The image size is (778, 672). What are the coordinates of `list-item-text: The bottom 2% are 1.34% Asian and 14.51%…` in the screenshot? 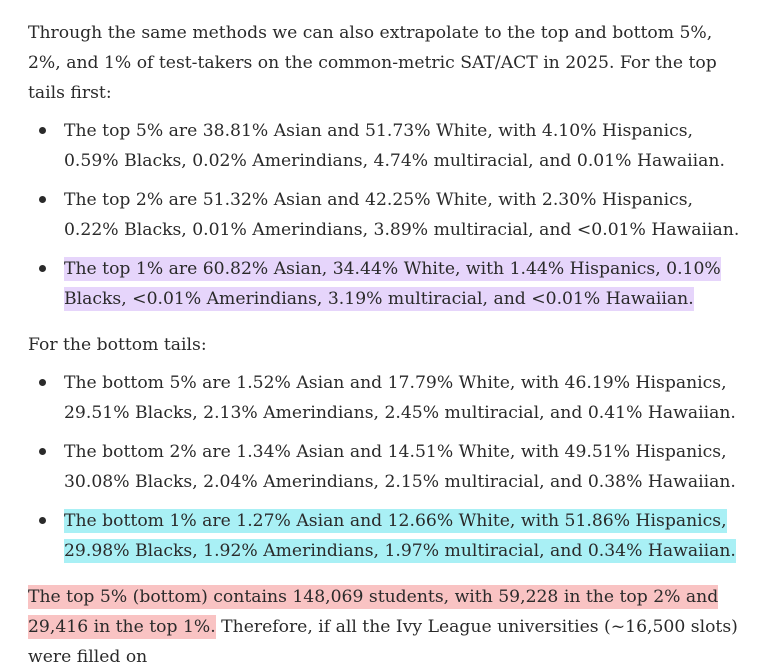 It's located at (400, 467).